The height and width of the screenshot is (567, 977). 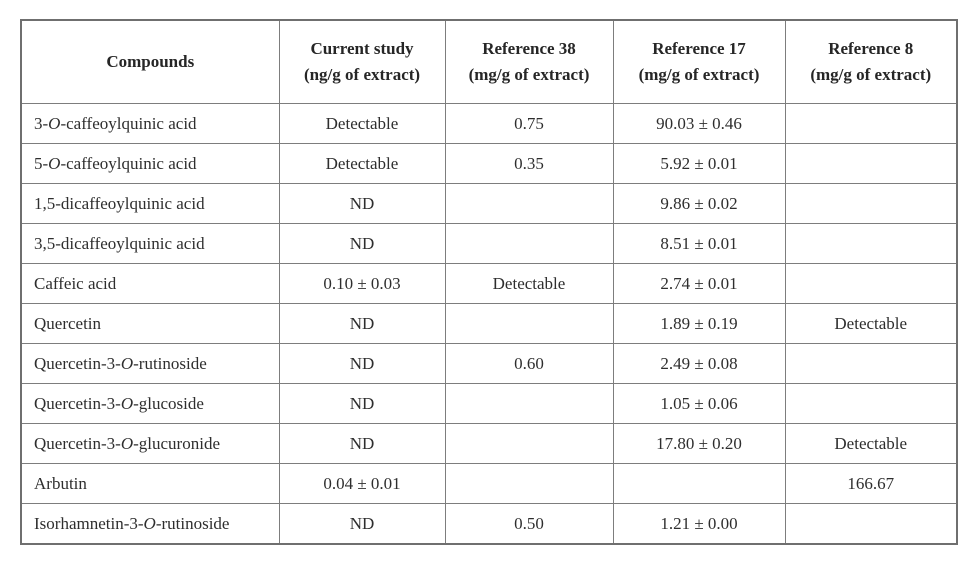 I want to click on cell-ref17: 17.80 ± 0.20, so click(x=699, y=443).